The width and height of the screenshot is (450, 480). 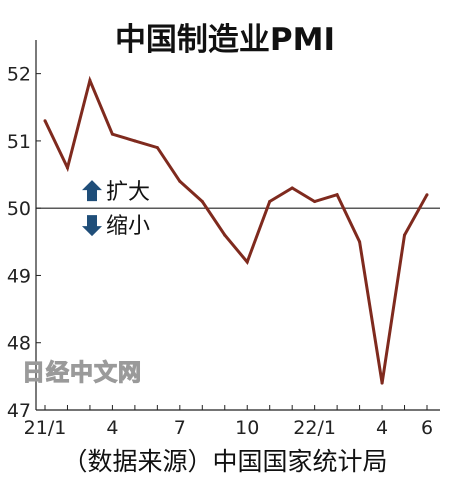 I want to click on y-tick-label-51: 51, so click(x=19, y=142).